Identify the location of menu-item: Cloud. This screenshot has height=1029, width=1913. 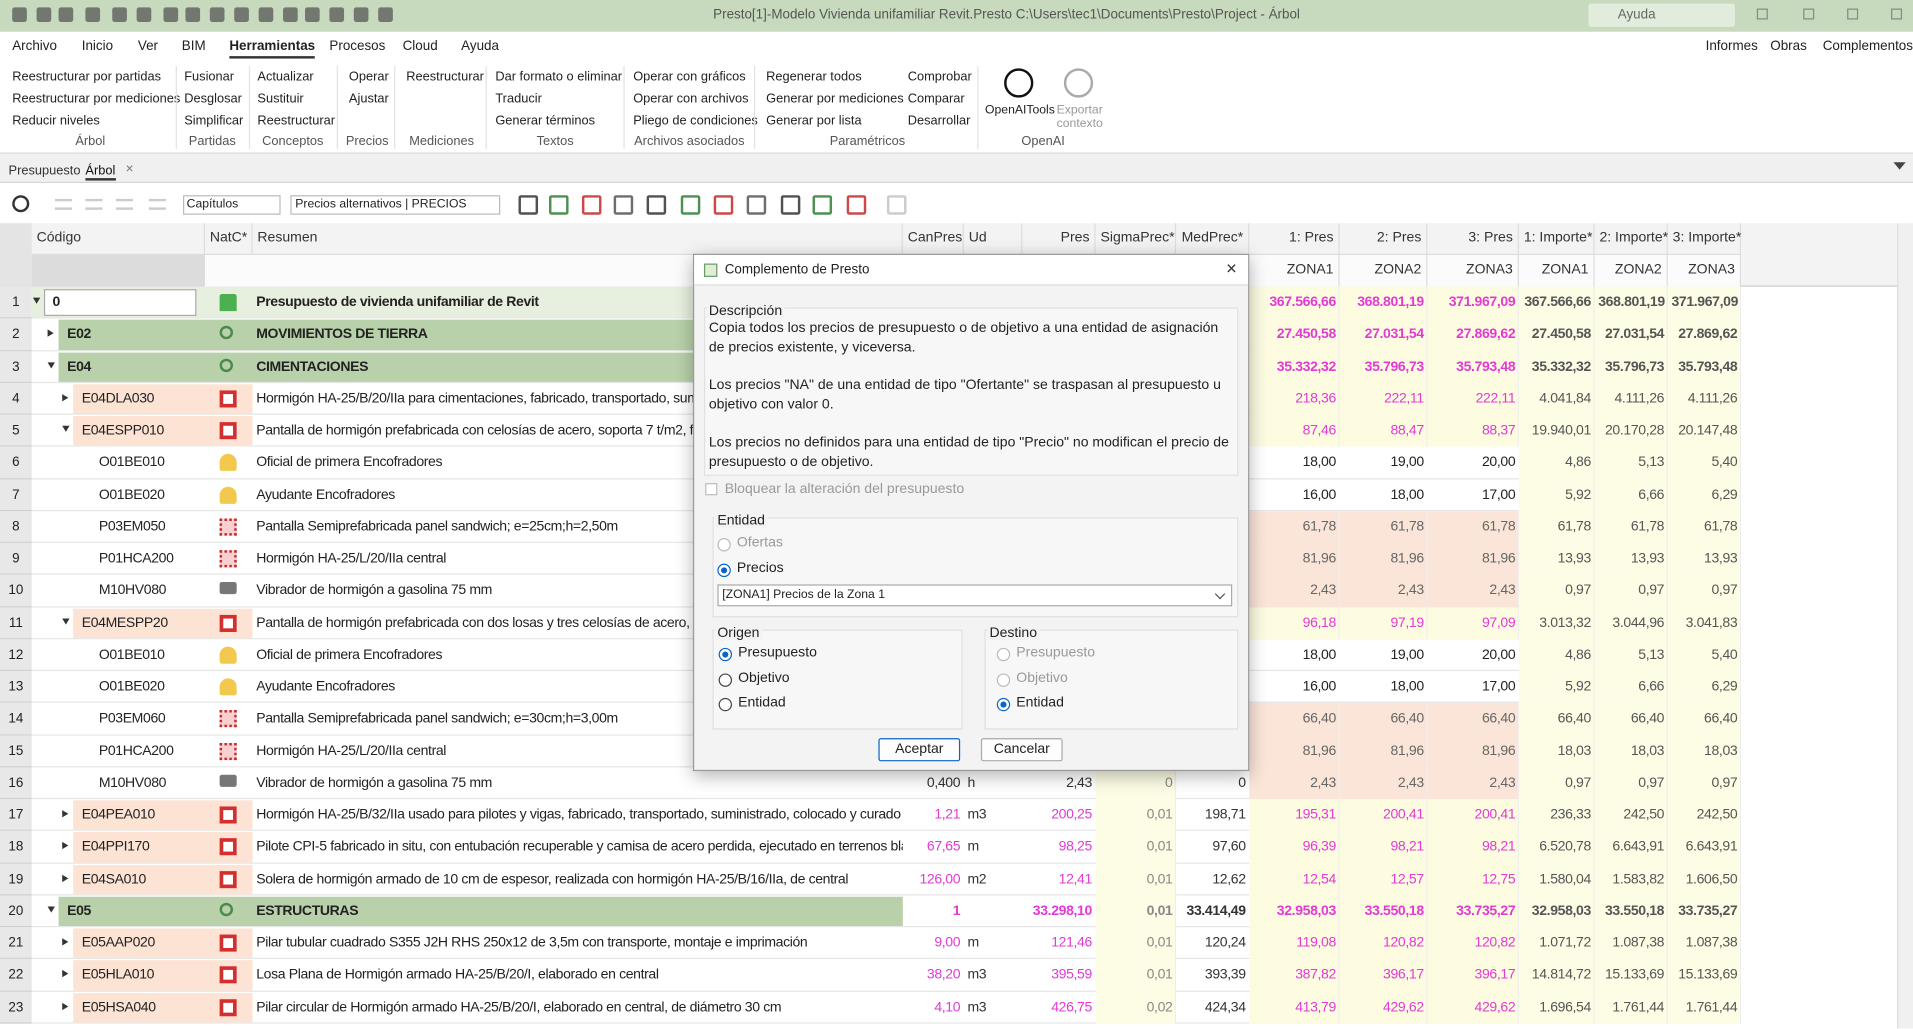
(420, 46).